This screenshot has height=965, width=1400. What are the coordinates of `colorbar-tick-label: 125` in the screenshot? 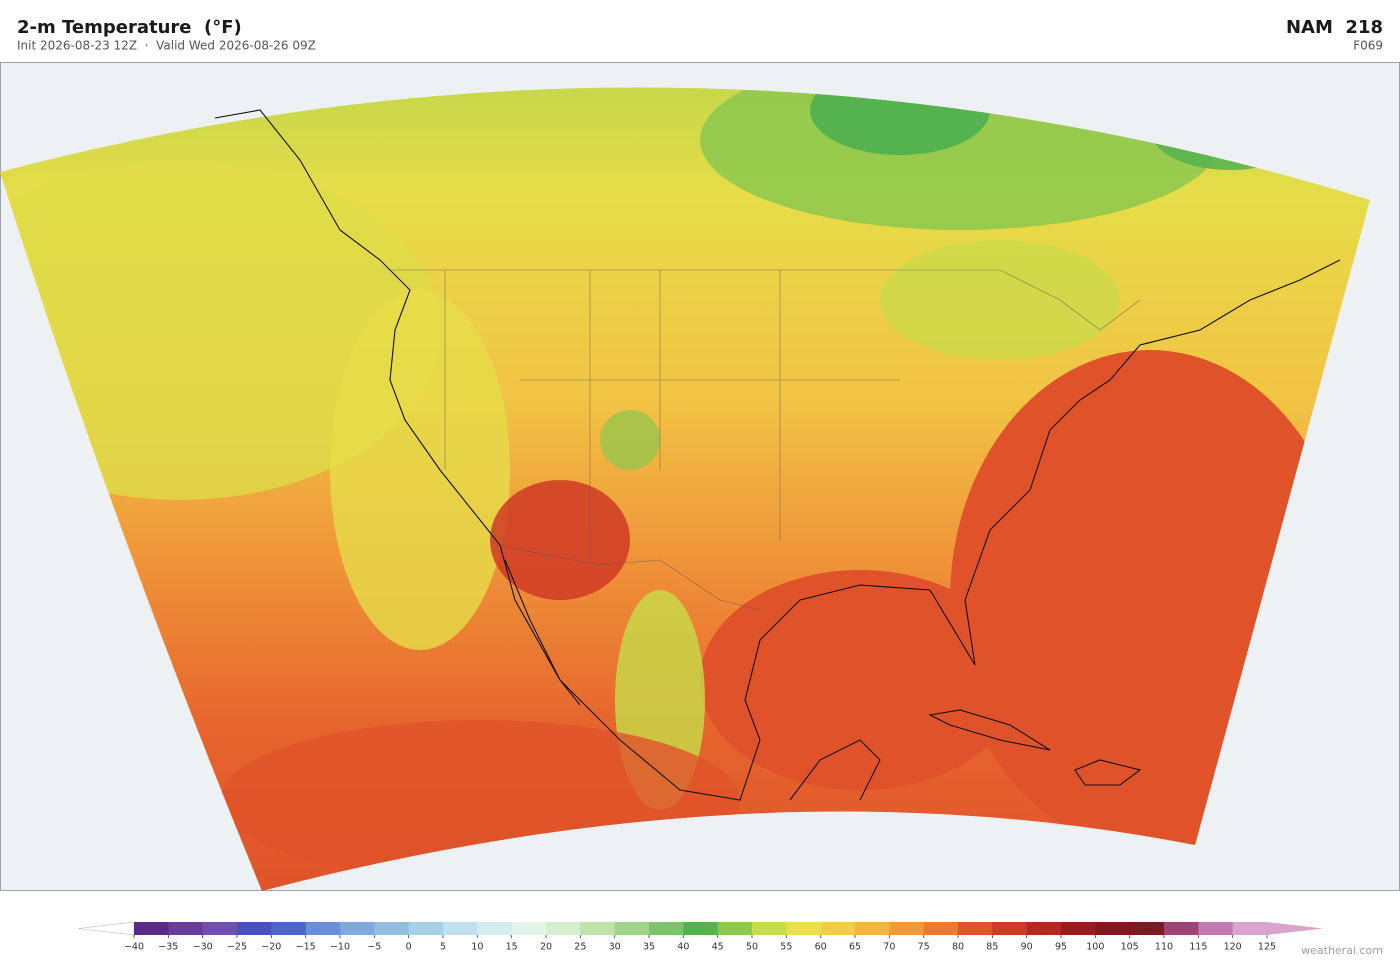 It's located at (1267, 947).